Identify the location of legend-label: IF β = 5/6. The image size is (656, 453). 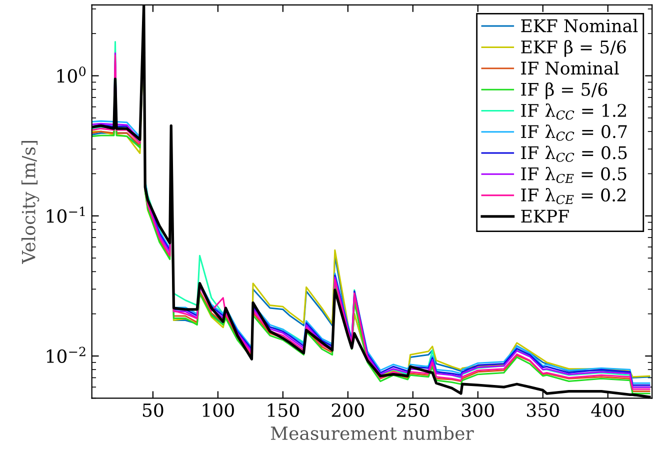
(564, 91).